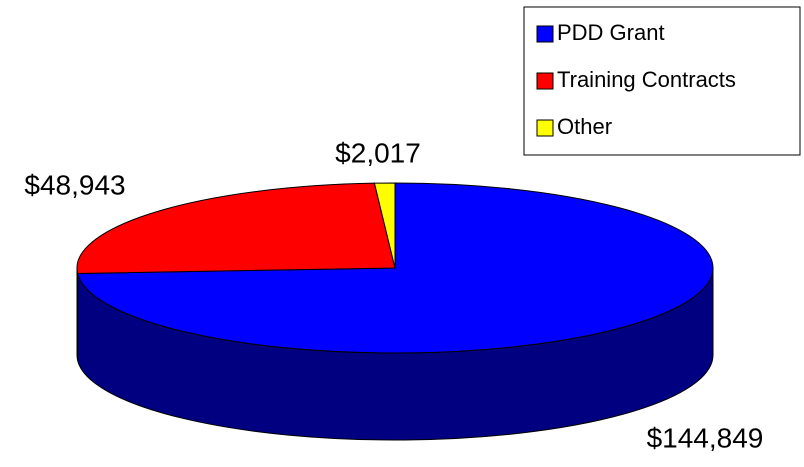 This screenshot has width=804, height=467. Describe the element at coordinates (74, 184) in the screenshot. I see `data-label: $48,943` at that location.